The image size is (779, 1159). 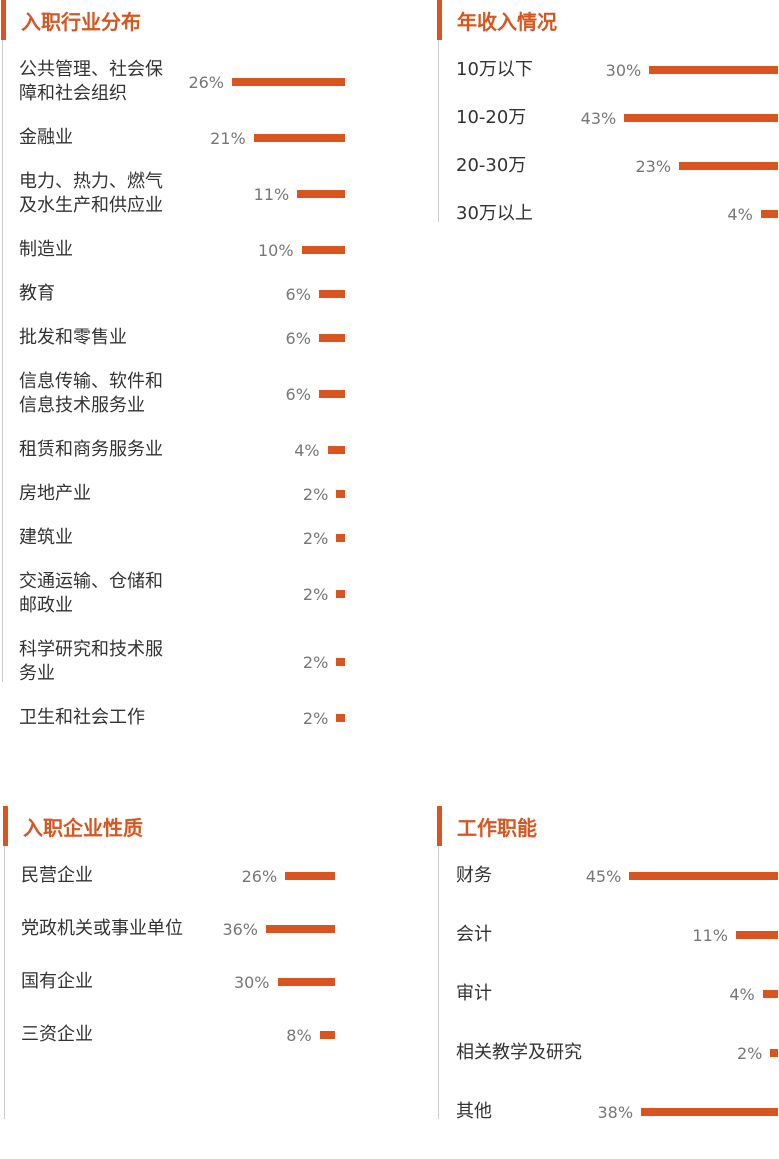 I want to click on bar-row: 民营企业 26%, so click(x=178, y=876).